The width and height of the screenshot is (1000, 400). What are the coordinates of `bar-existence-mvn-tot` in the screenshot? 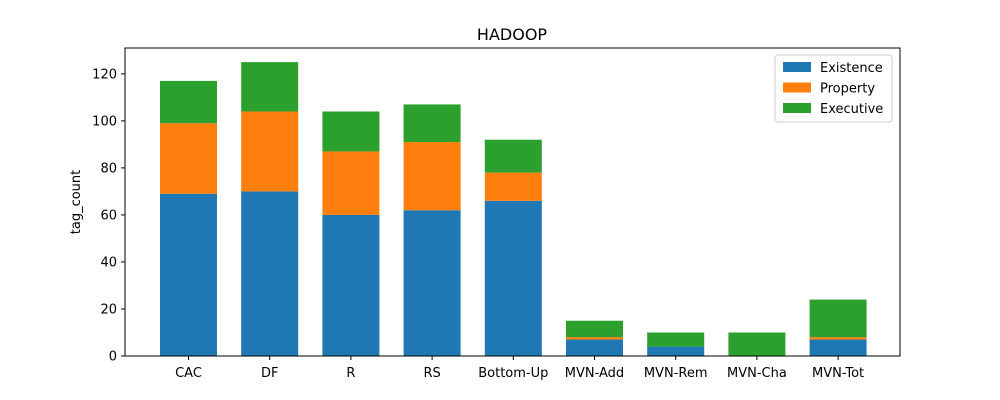 It's located at (838, 347).